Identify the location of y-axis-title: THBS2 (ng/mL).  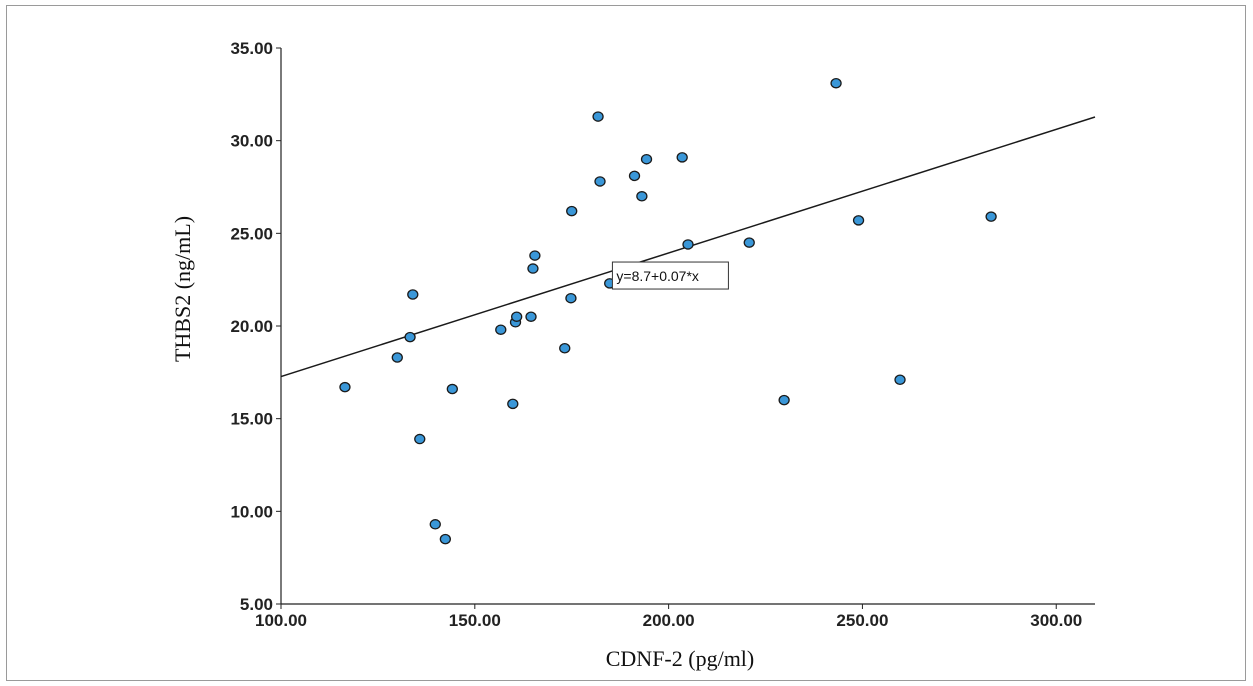
(182, 289).